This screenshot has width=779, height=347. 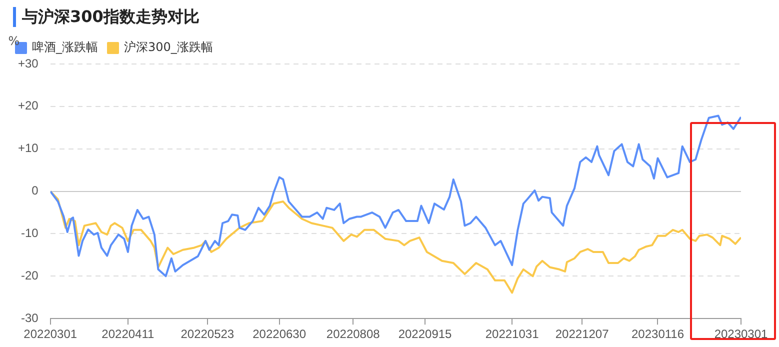 I want to click on x-tick-label: 20220411, so click(x=128, y=334).